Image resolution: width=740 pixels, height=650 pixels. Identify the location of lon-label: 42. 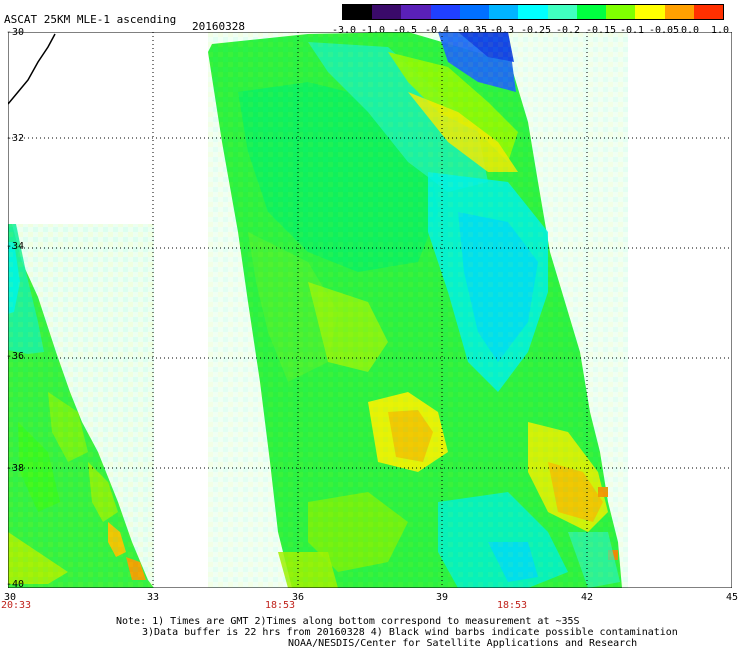
(587, 597).